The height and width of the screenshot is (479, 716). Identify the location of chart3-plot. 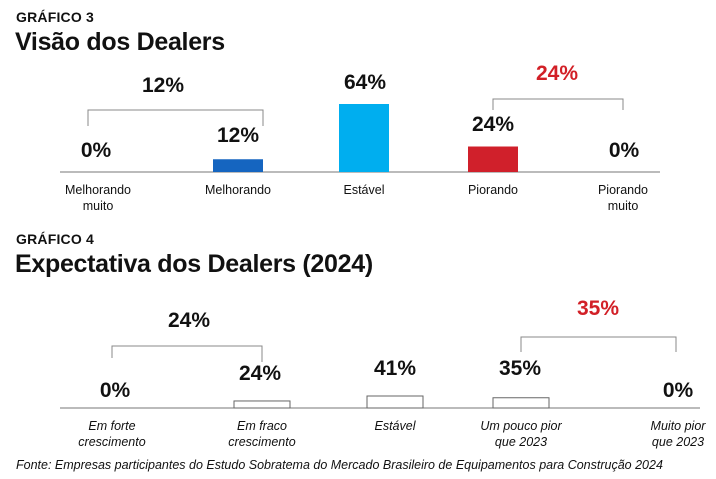
(360, 135).